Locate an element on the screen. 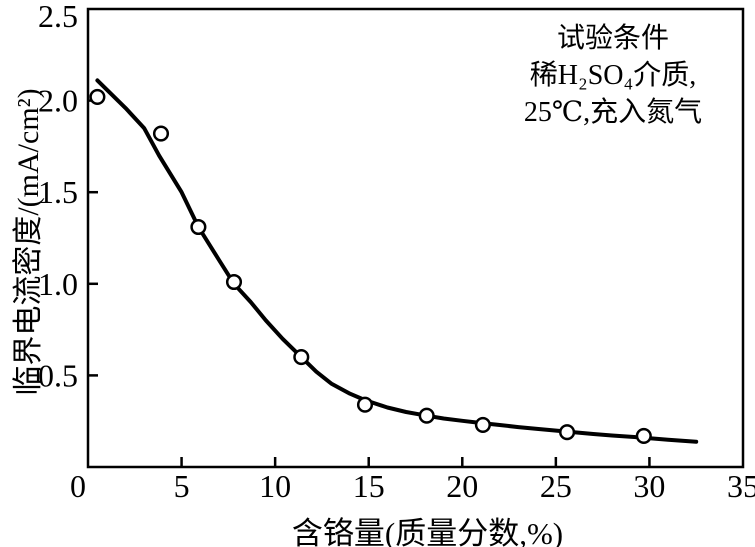  x-tick-label: 5 is located at coordinates (182, 486).